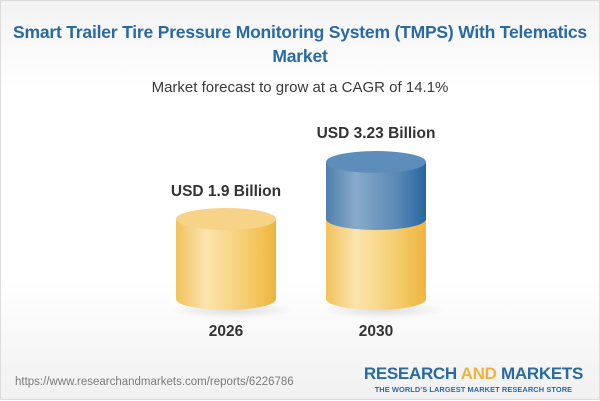 Image resolution: width=600 pixels, height=401 pixels. I want to click on logo-part-research: RESEARCH, so click(412, 373).